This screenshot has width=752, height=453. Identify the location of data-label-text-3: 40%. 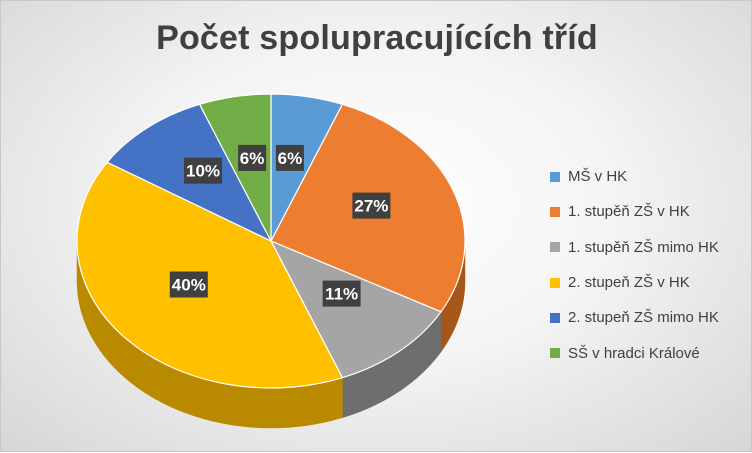
(189, 285).